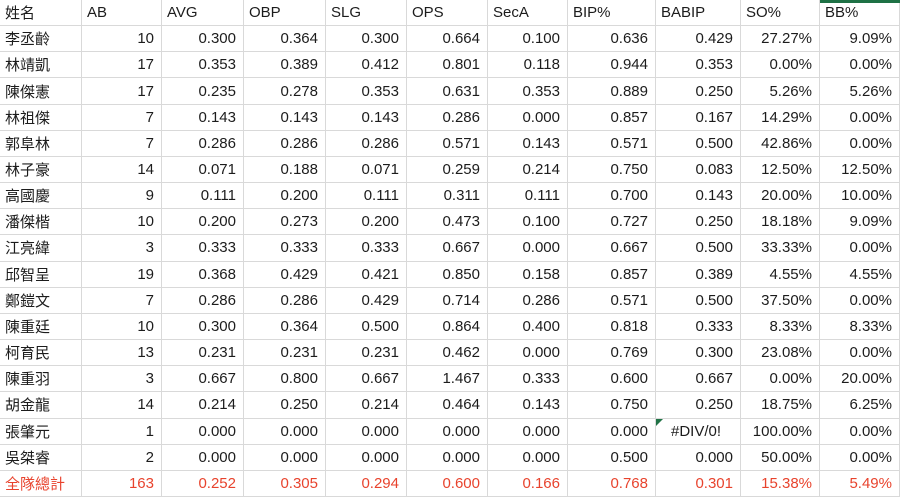 The height and width of the screenshot is (497, 900). Describe the element at coordinates (698, 483) in the screenshot. I see `total-stat-cell: 0.301` at that location.